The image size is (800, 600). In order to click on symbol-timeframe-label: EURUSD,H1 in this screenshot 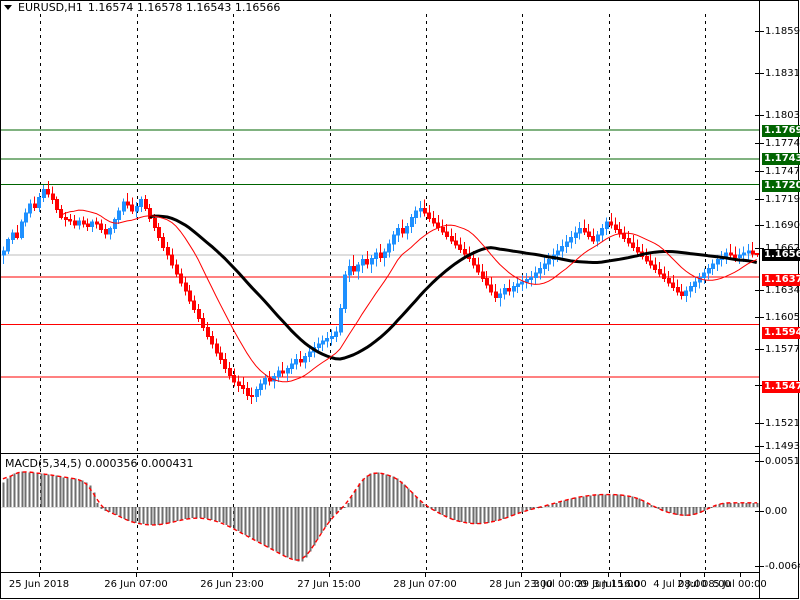, I will do `click(50, 7)`.